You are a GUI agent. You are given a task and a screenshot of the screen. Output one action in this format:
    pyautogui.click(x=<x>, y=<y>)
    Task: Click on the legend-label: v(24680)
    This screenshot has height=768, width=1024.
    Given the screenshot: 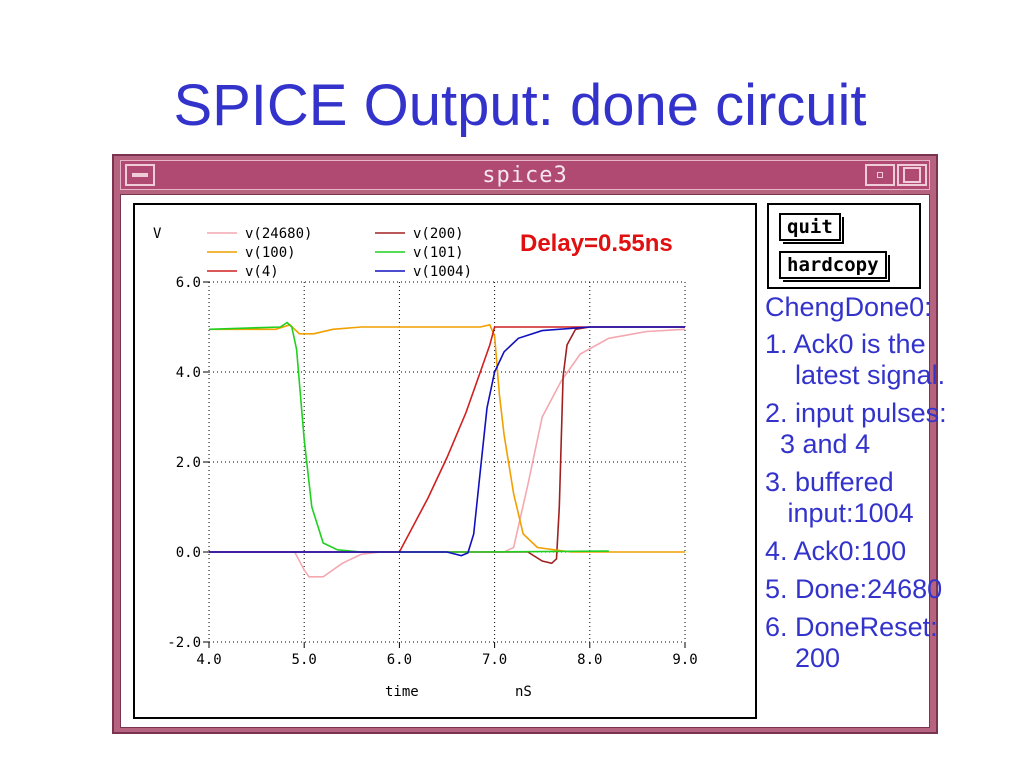 What is the action you would take?
    pyautogui.click(x=278, y=234)
    